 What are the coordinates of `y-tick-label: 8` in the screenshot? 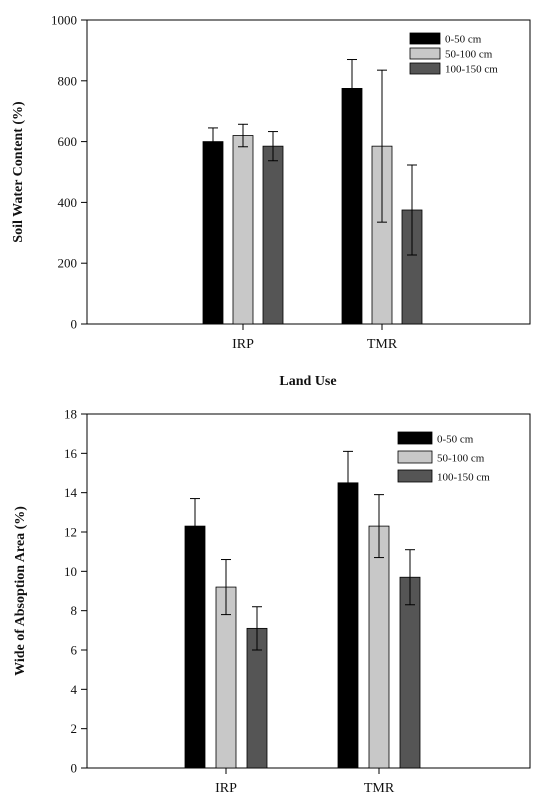 It's located at (74, 610).